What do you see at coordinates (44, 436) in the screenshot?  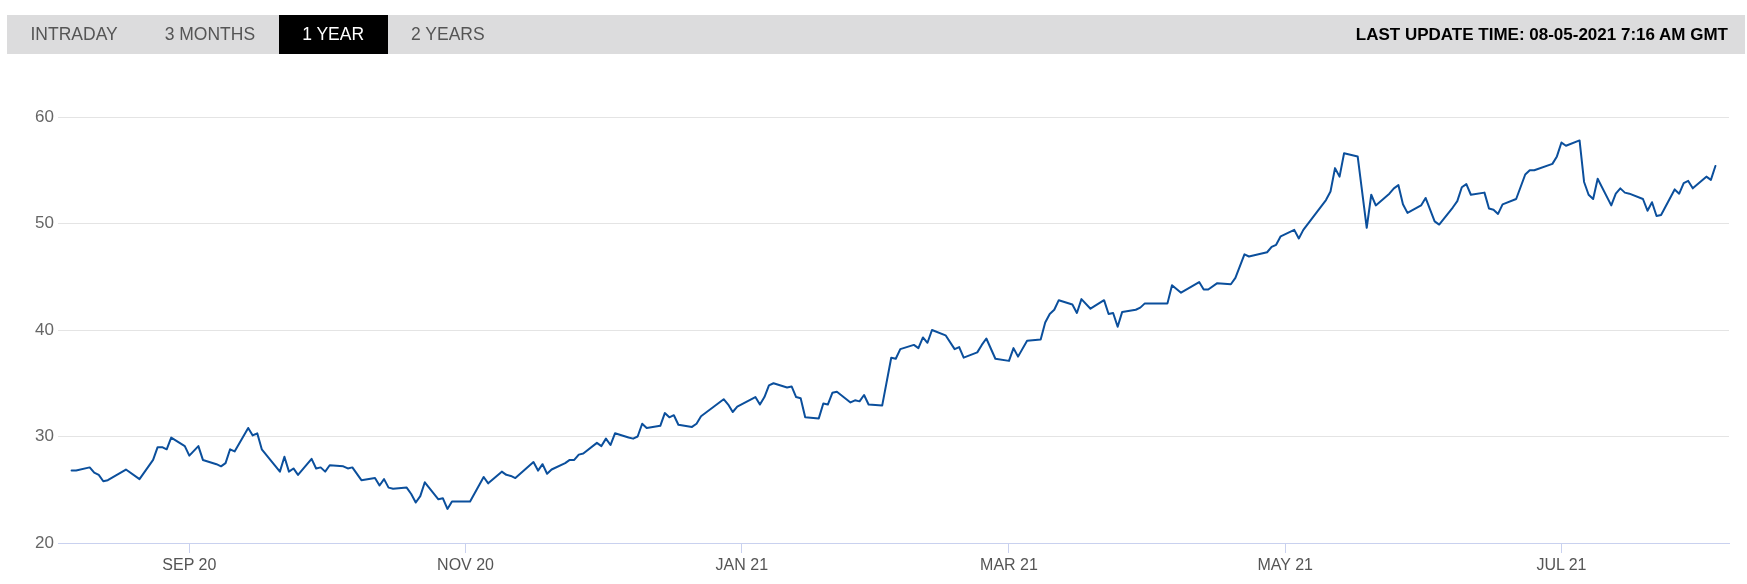 I see `y-tick-label: 30` at bounding box center [44, 436].